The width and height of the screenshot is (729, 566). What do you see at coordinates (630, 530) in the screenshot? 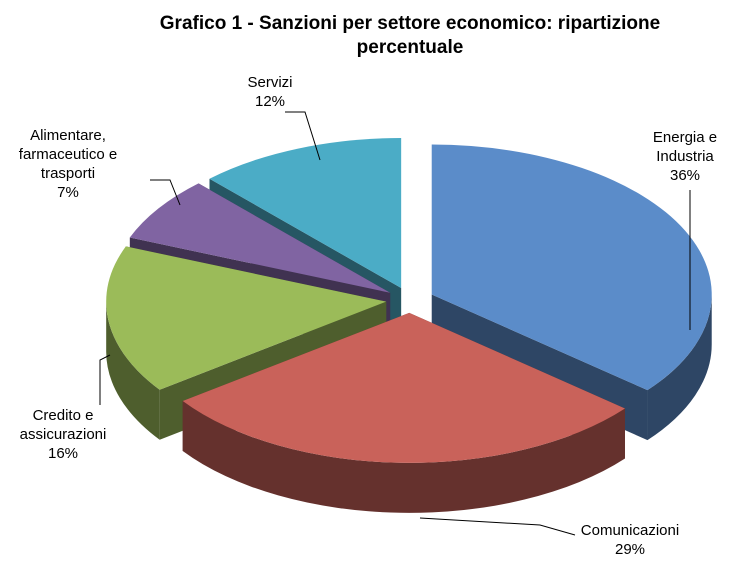
I see `category-label: Comunicazioni` at bounding box center [630, 530].